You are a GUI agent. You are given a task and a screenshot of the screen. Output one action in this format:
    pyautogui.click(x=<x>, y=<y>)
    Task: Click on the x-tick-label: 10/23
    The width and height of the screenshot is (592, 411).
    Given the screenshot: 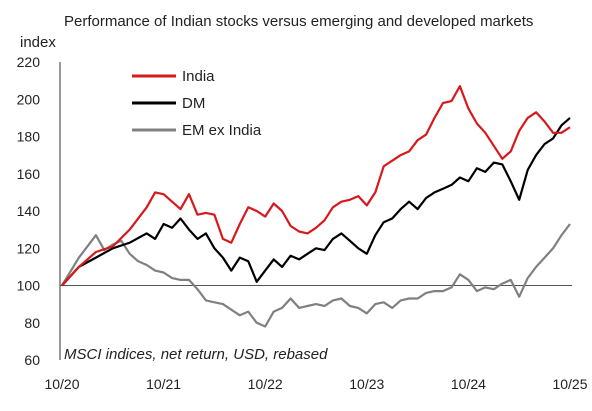 What is the action you would take?
    pyautogui.click(x=366, y=384)
    